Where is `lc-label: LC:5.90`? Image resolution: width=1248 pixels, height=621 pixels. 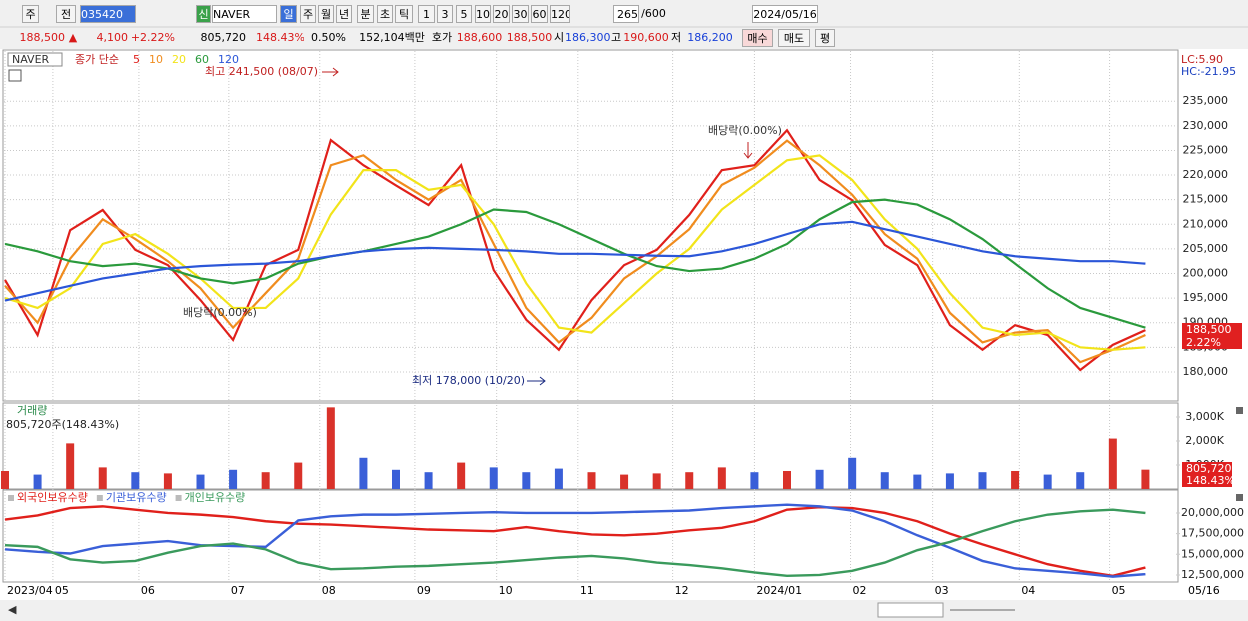
lc-label: LC:5.90 is located at coordinates (1202, 59).